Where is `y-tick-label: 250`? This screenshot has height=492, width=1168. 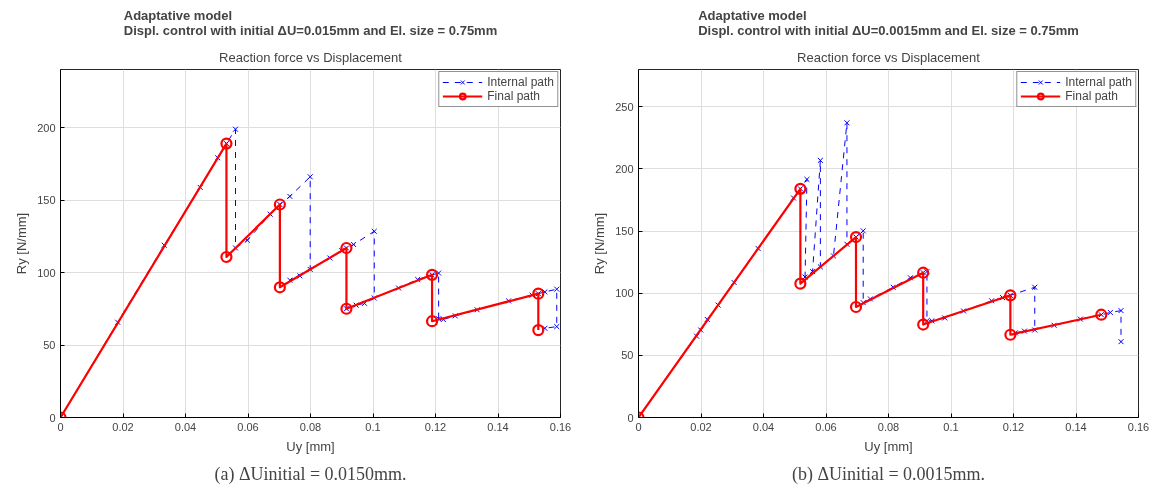
y-tick-label: 250 is located at coordinates (624, 106).